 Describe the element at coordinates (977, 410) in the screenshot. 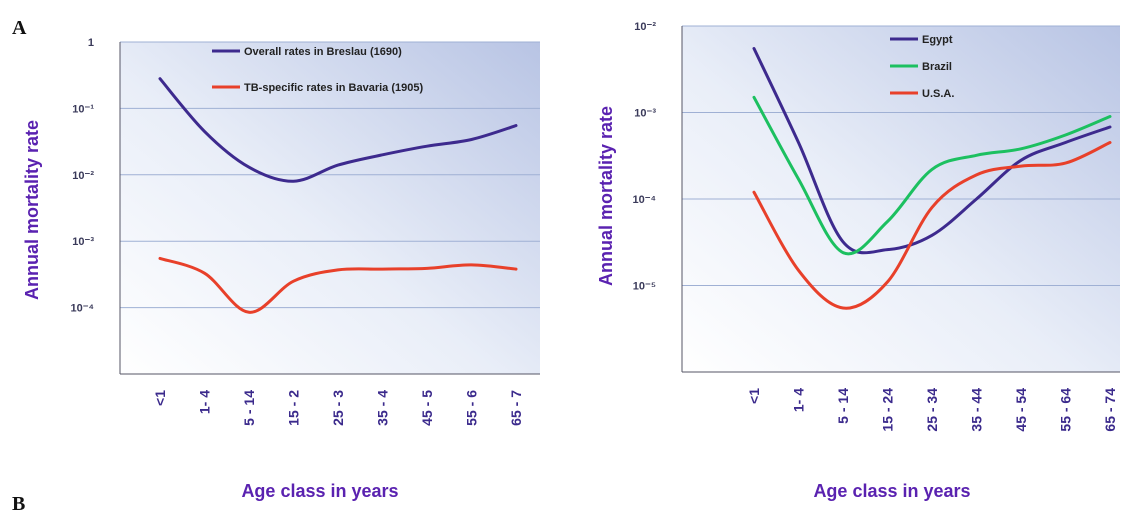

I see `x-tick-label: 35 - 44` at that location.